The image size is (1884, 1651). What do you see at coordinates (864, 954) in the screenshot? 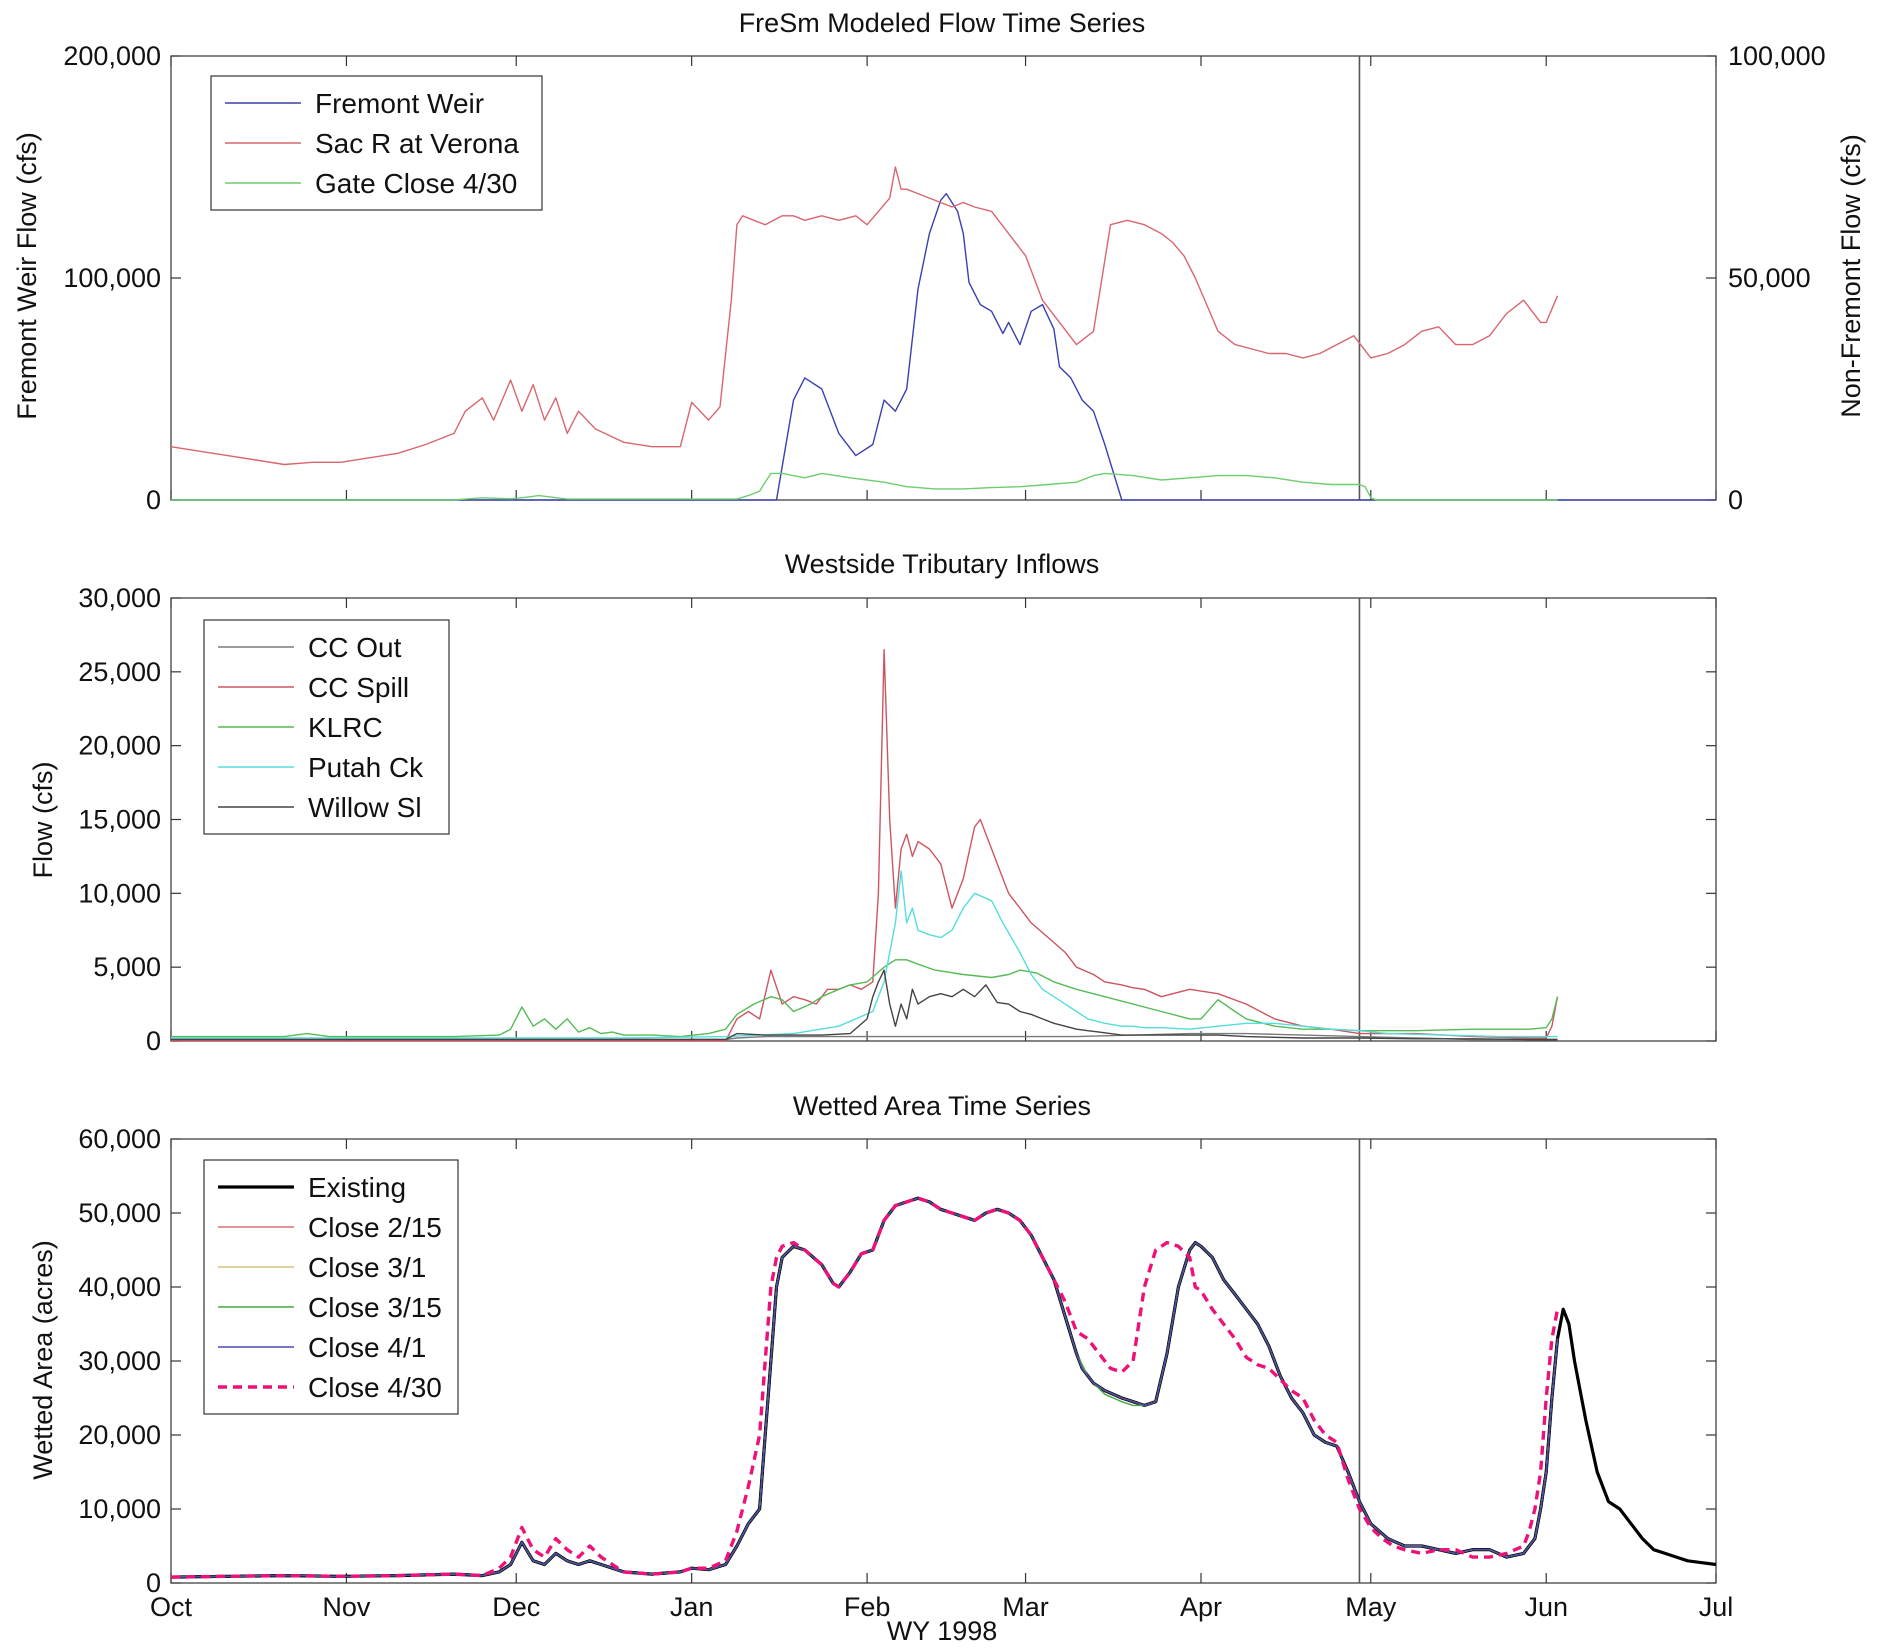
I see `series-line-putah-ck` at bounding box center [864, 954].